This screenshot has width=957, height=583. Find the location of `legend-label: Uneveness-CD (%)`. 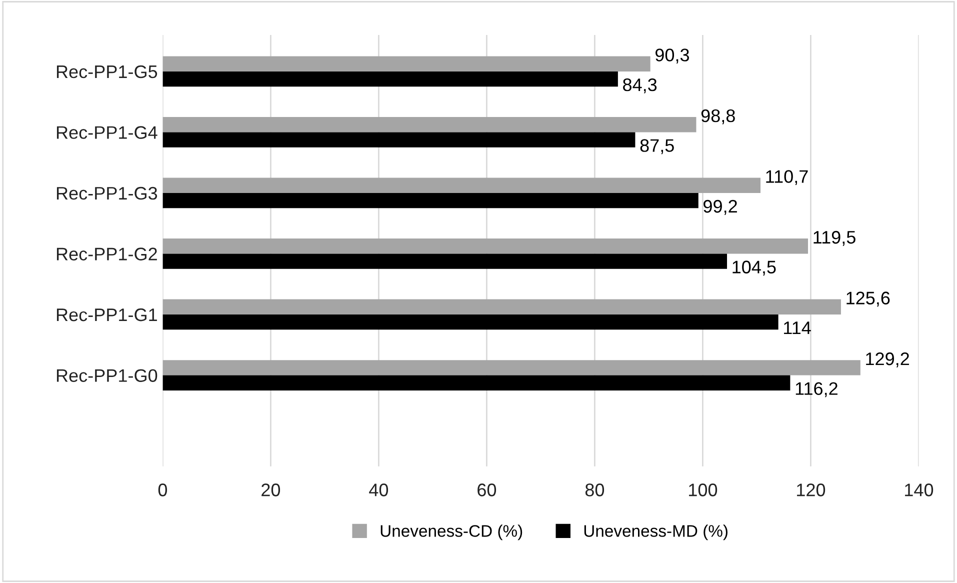

legend-label: Uneveness-CD (%) is located at coordinates (451, 532).